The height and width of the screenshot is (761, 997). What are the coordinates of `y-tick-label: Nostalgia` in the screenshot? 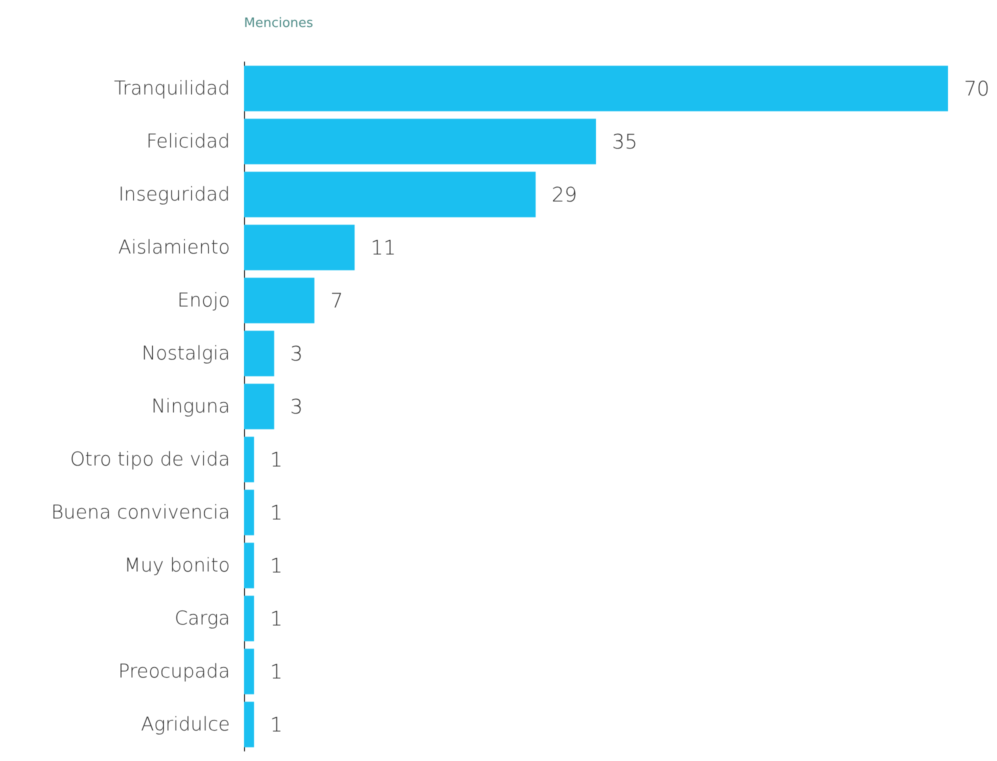 It's located at (186, 353).